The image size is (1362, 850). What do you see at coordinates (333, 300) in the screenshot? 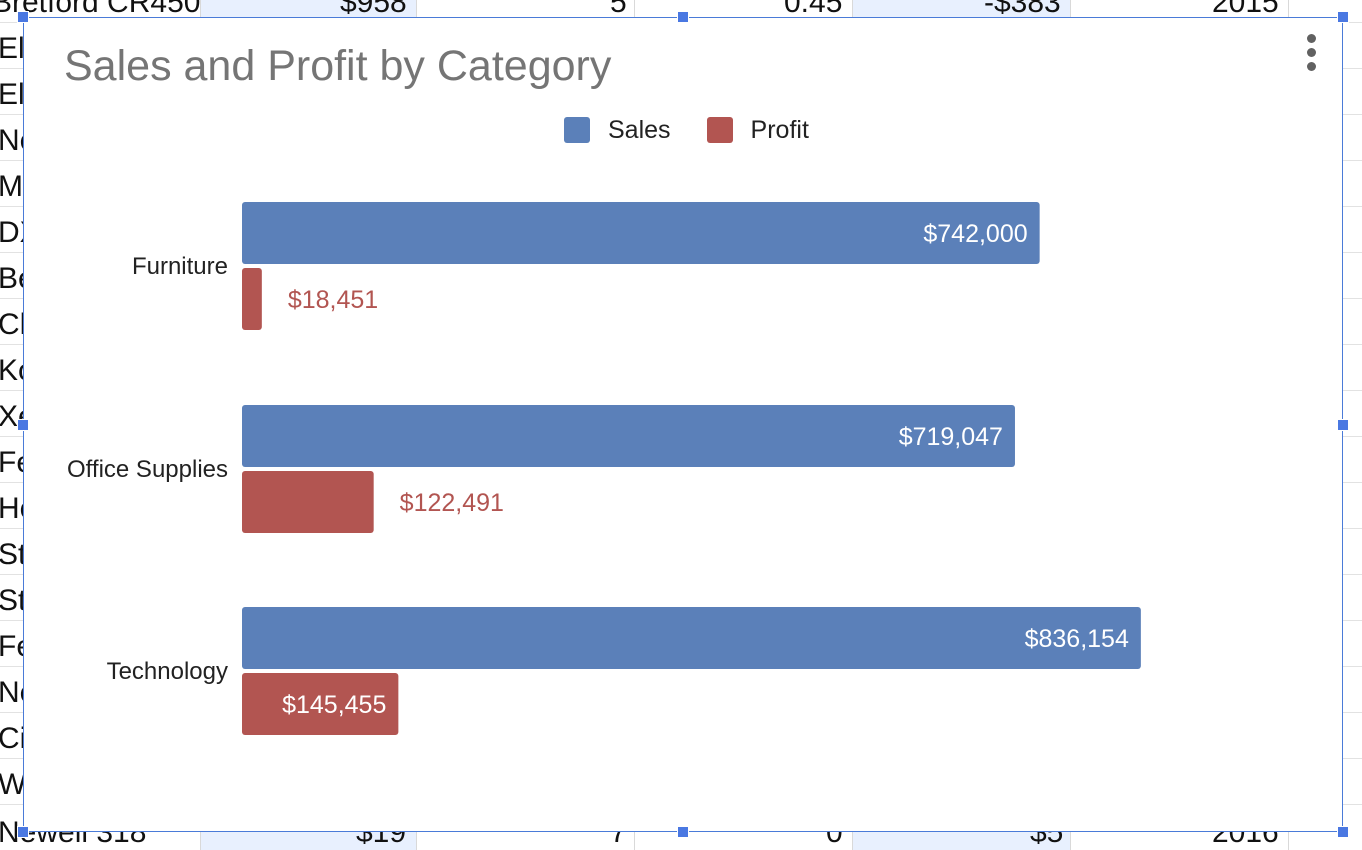
I see `data-label-profit: $18,451` at bounding box center [333, 300].